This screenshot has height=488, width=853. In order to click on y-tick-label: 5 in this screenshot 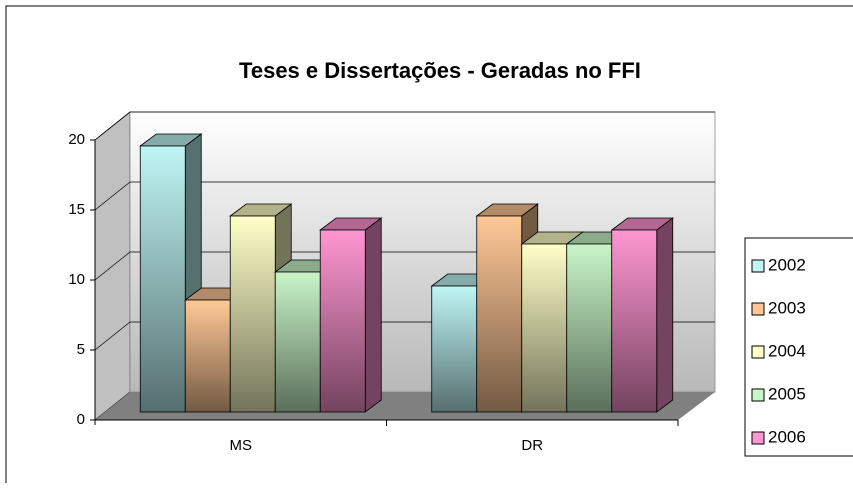, I will do `click(81, 349)`.